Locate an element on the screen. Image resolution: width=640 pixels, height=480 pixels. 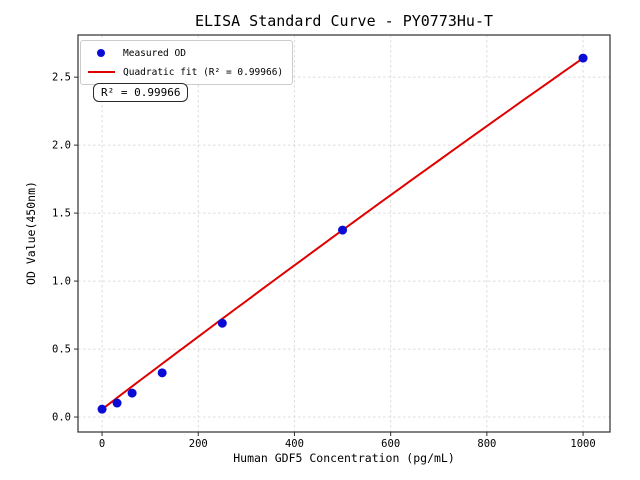
x-axis-label: Human GDF5 Concentration (pg/mL) is located at coordinates (344, 458).